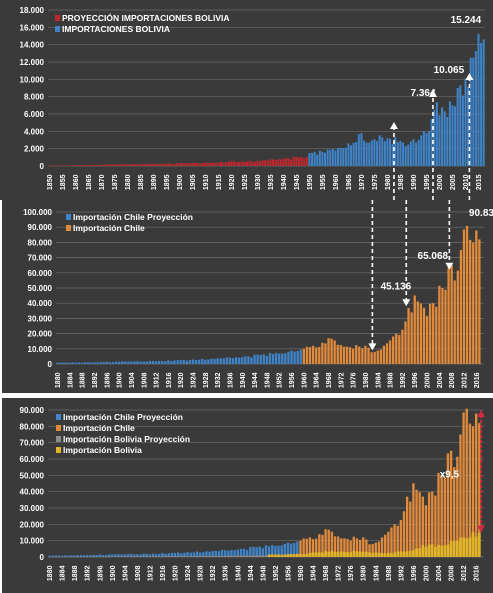  I want to click on x-tick-label: 1850, so click(50, 182).